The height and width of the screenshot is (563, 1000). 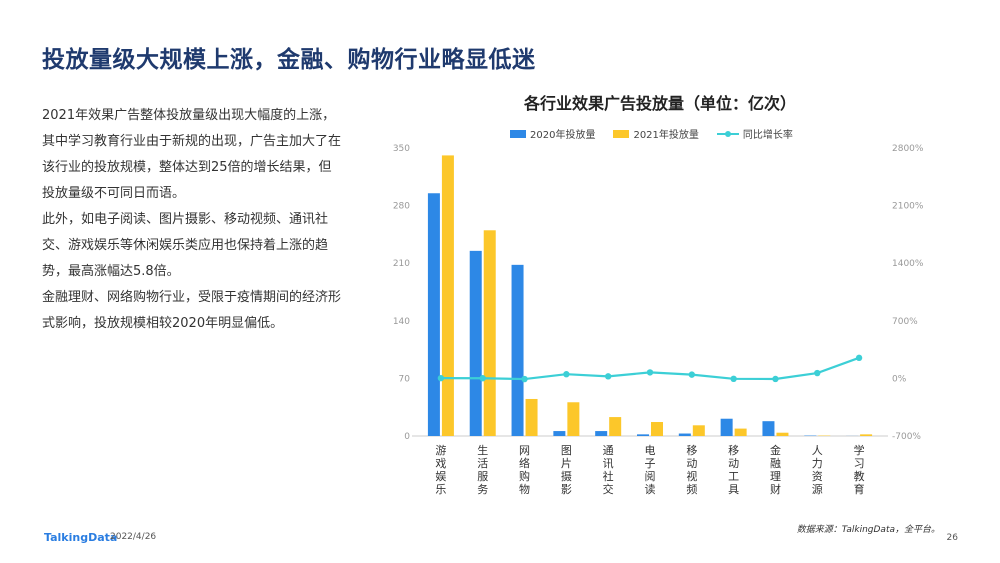 What do you see at coordinates (908, 149) in the screenshot?
I see `right-axis-tick-label: 2800%` at bounding box center [908, 149].